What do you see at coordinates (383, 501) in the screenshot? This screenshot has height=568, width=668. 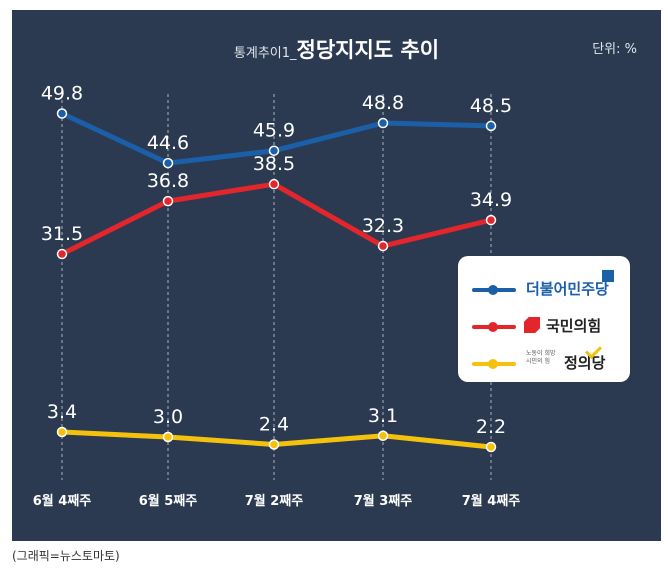 I see `x-tick-label: 7월 3째주` at bounding box center [383, 501].